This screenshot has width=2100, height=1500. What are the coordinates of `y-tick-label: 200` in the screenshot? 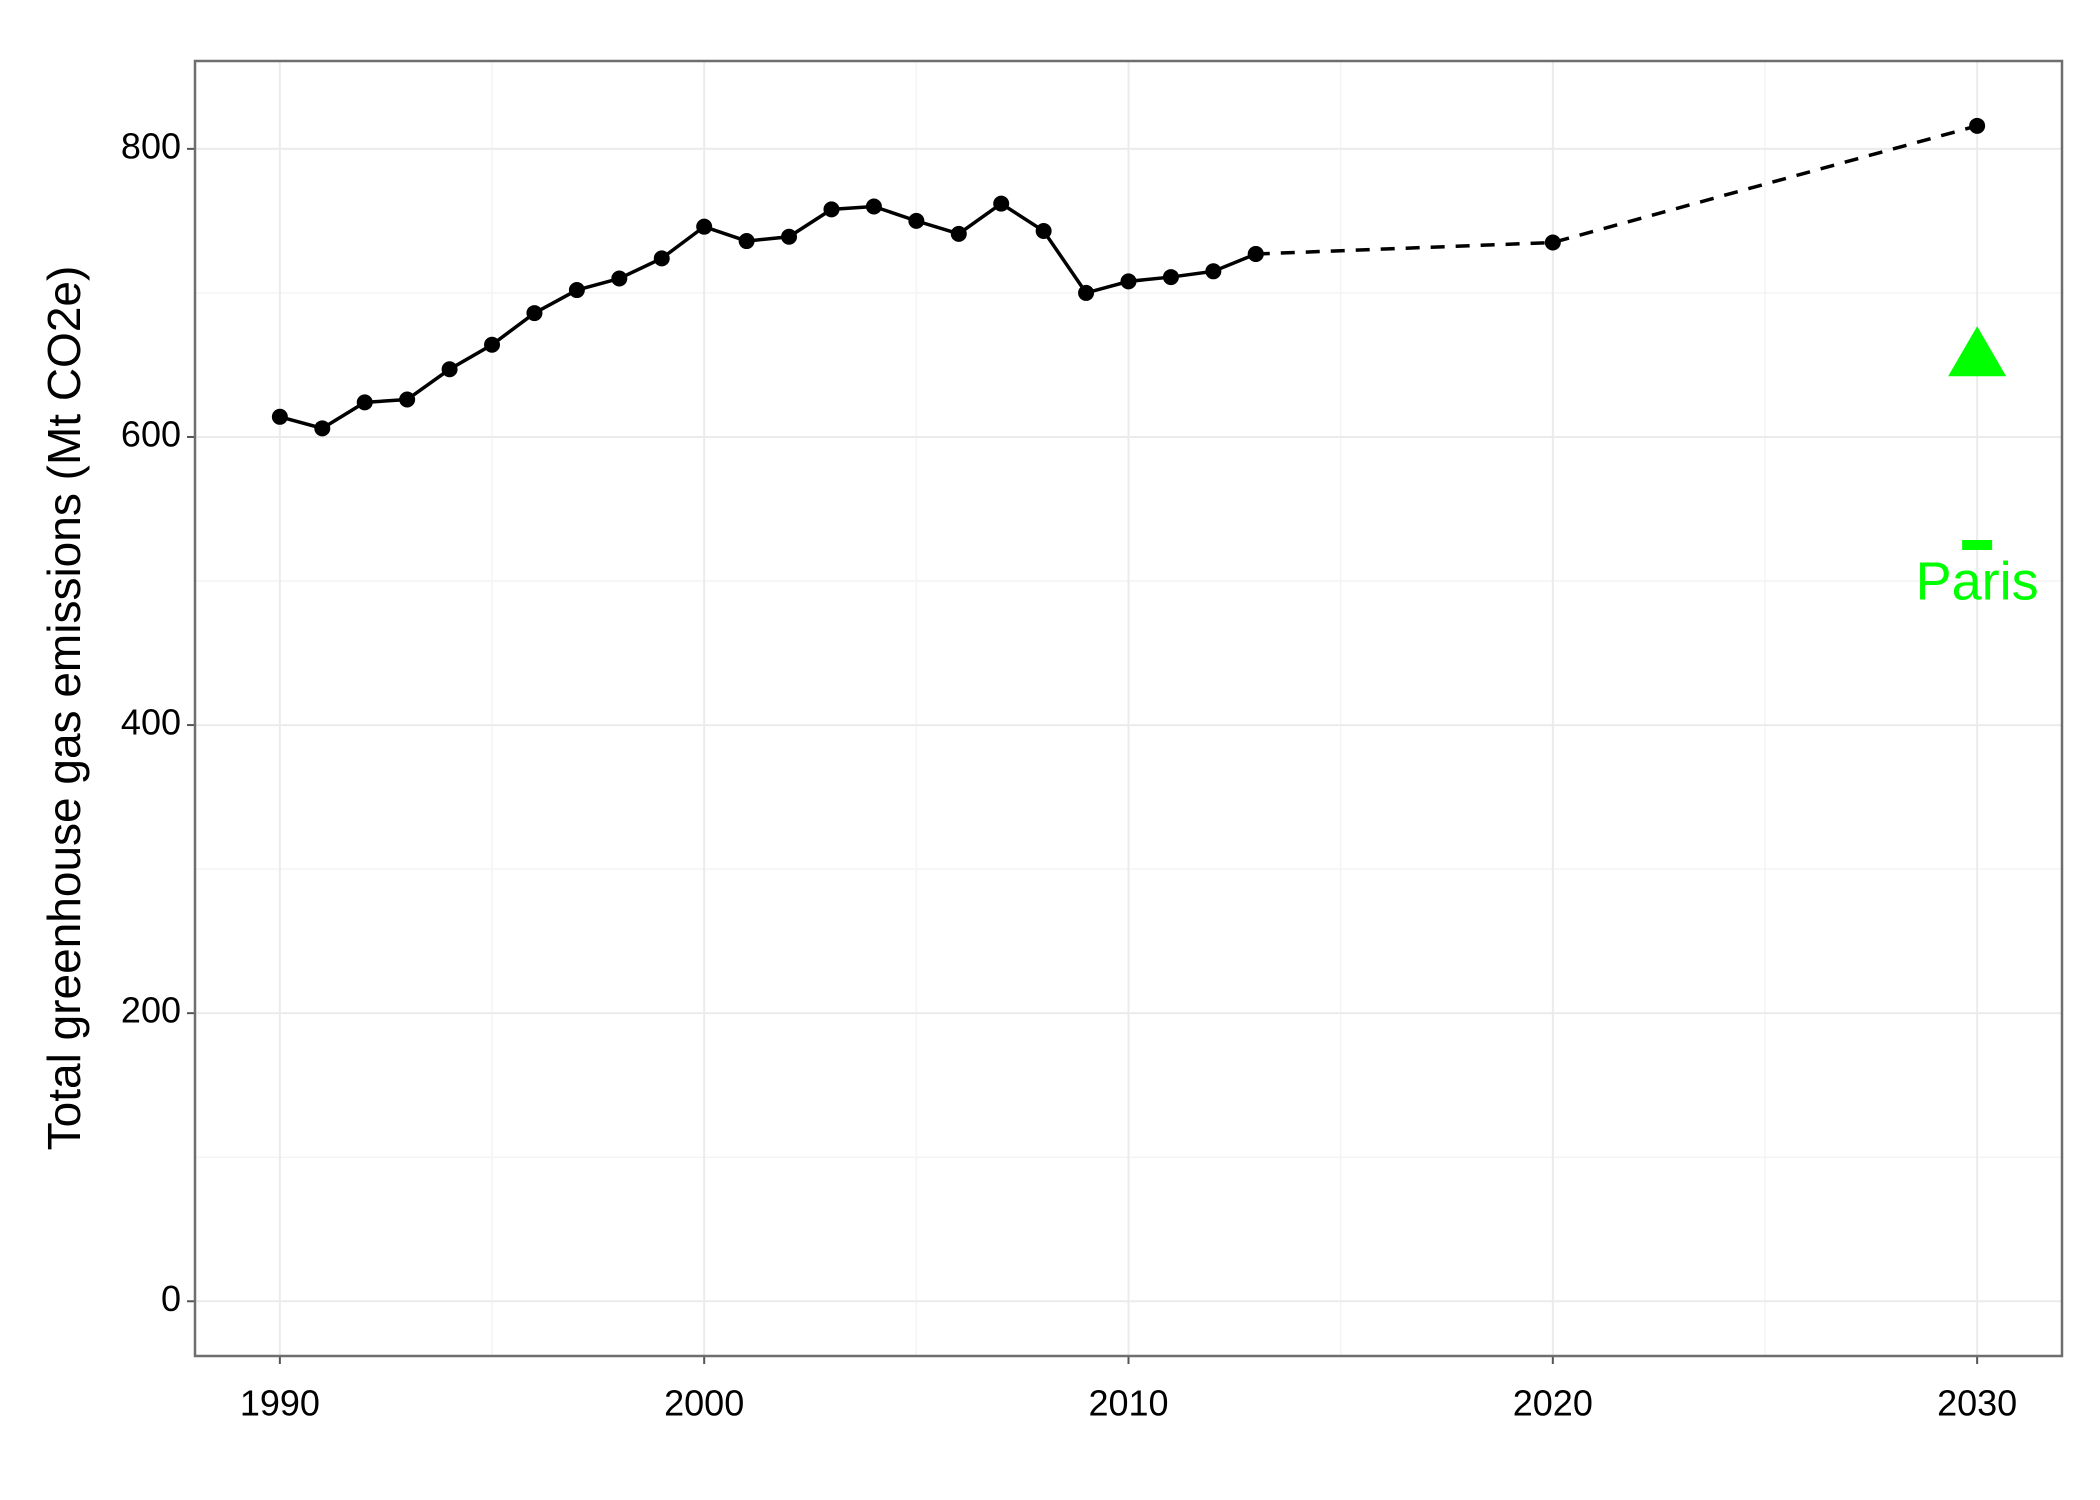 It's located at (151, 1010).